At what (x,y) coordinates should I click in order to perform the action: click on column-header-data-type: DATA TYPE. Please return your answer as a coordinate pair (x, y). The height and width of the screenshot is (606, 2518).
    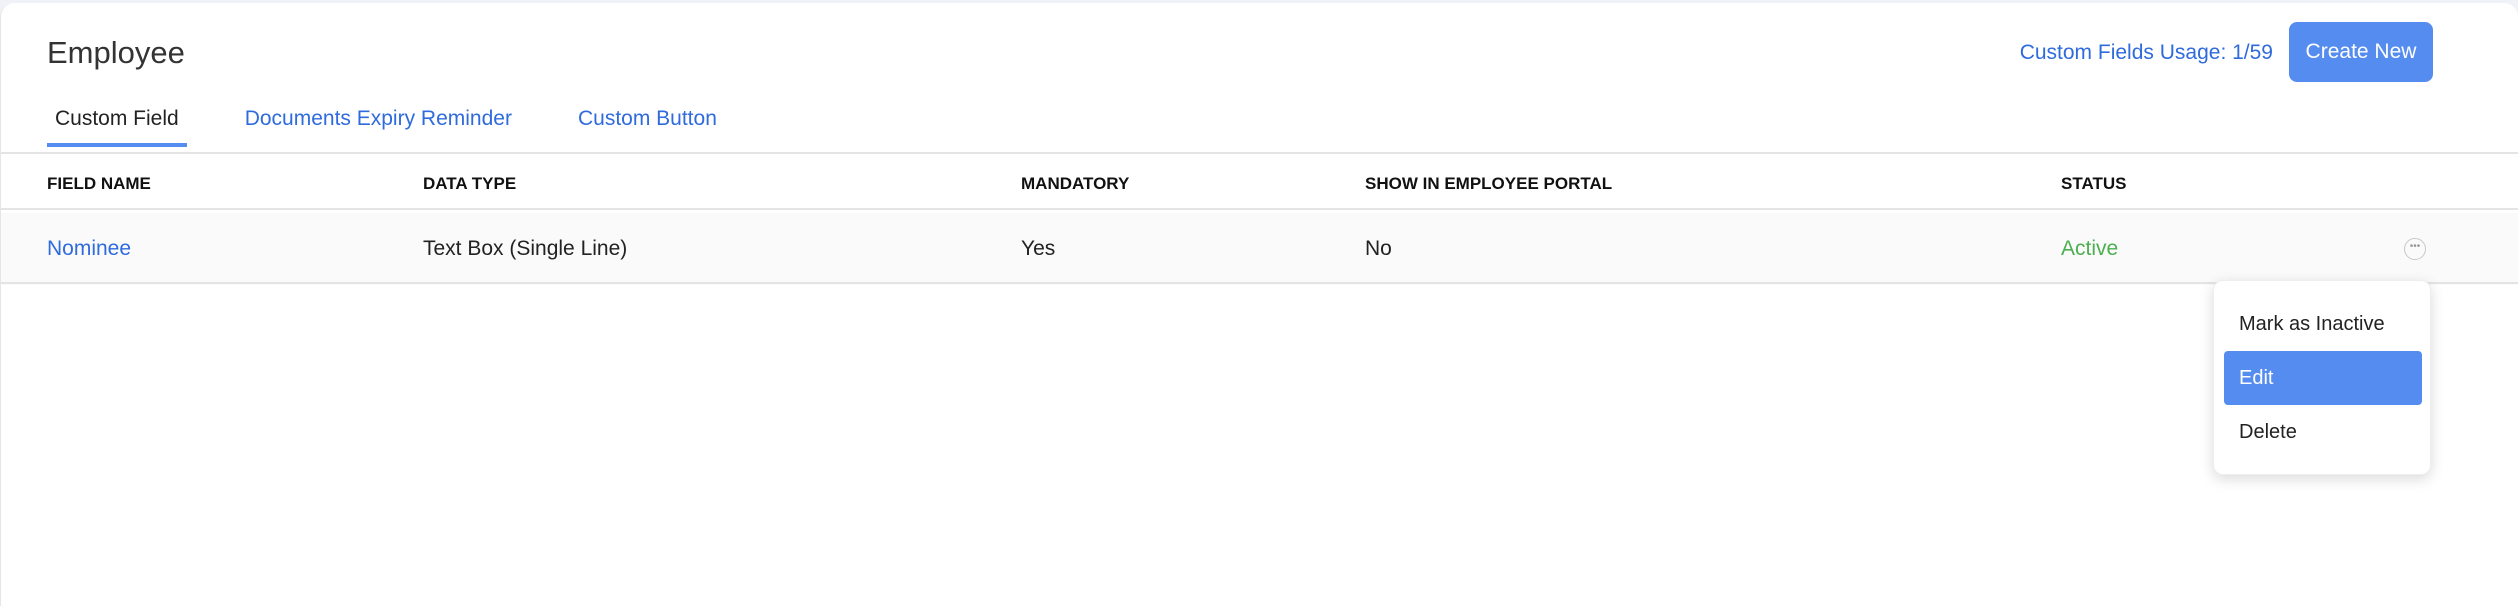
    Looking at the image, I should click on (470, 183).